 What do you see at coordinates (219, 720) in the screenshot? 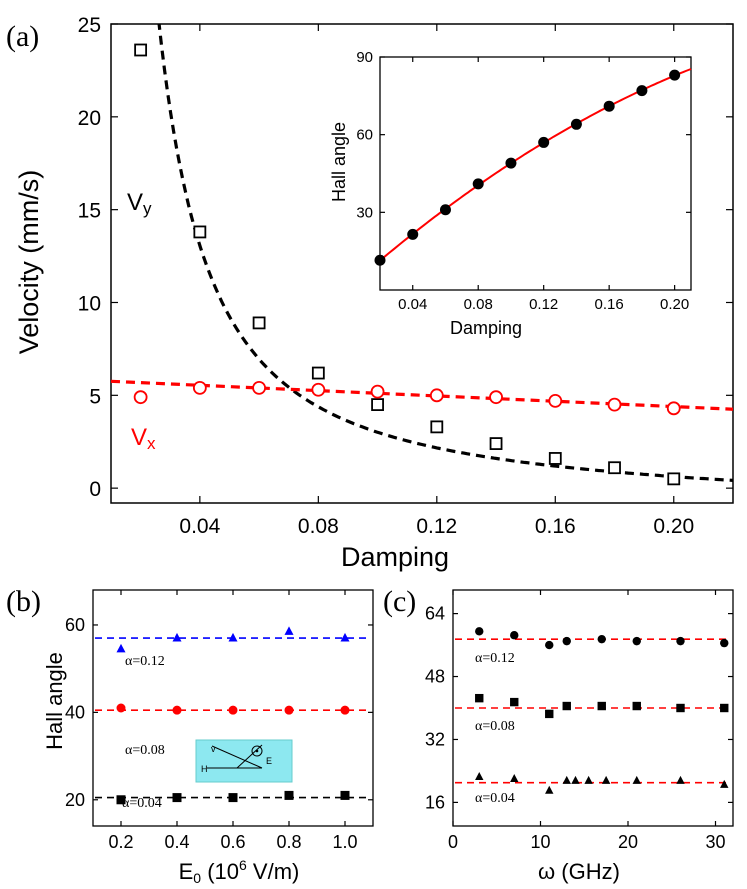
I see `panel-b-plot: 0.2 0.4 0.6 0.8 1.0 20 40 60` at bounding box center [219, 720].